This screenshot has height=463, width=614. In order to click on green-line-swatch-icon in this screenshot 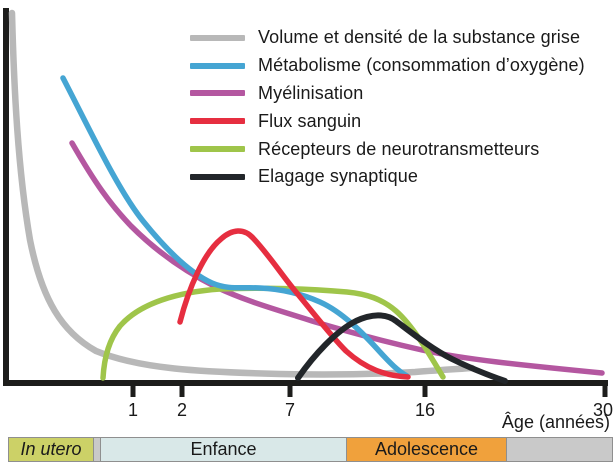, I will do `click(217, 149)`.